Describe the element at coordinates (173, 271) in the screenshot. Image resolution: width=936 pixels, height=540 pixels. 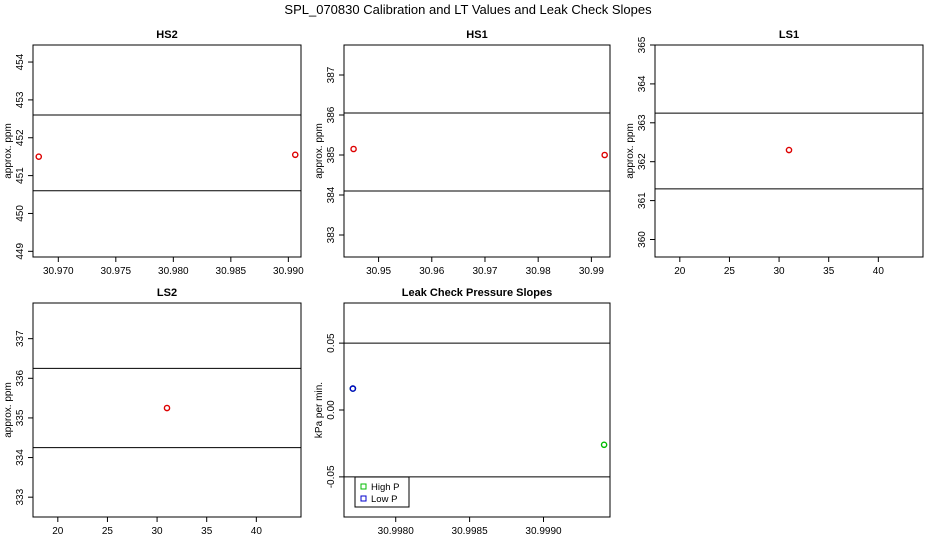
I see `x-tick-label: 30.980` at that location.